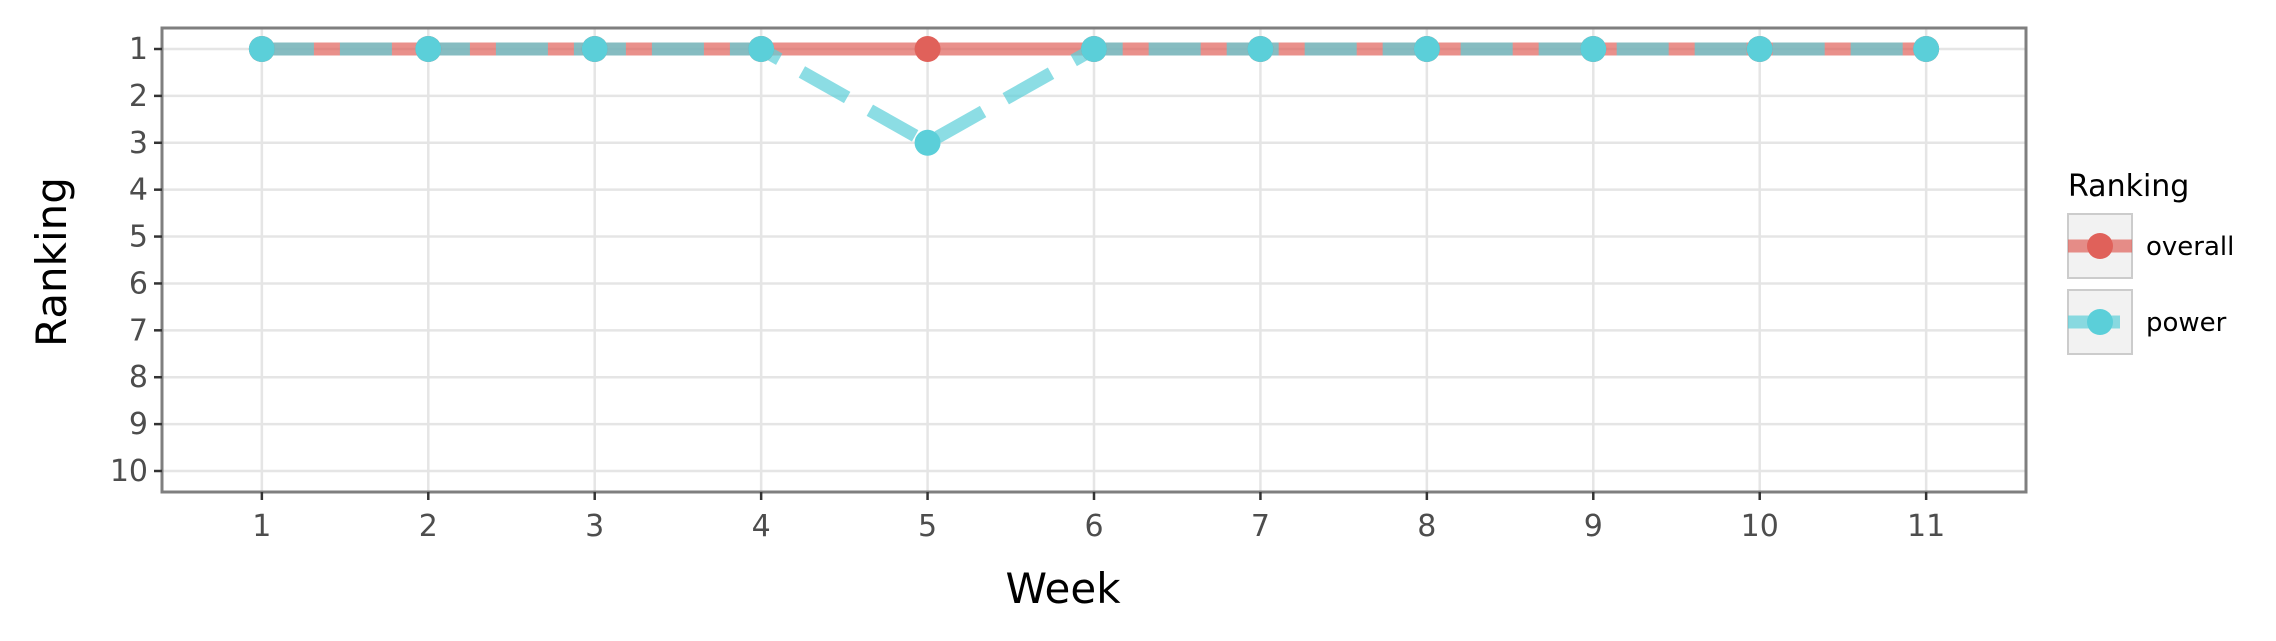  Describe the element at coordinates (1426, 526) in the screenshot. I see `x-tick-label: 8` at that location.